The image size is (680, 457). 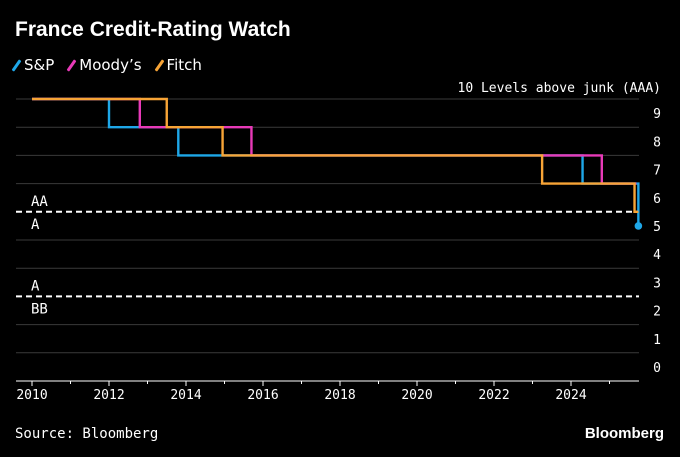 What do you see at coordinates (657, 114) in the screenshot?
I see `y-tick-label: 9` at bounding box center [657, 114].